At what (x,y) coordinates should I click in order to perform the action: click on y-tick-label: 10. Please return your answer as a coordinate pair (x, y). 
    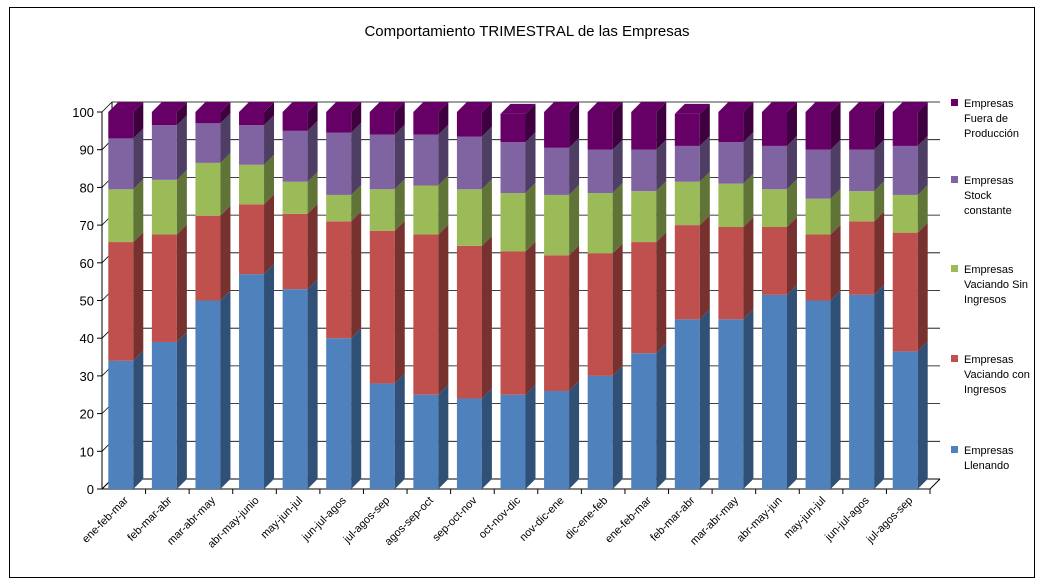
    Looking at the image, I should click on (87, 451).